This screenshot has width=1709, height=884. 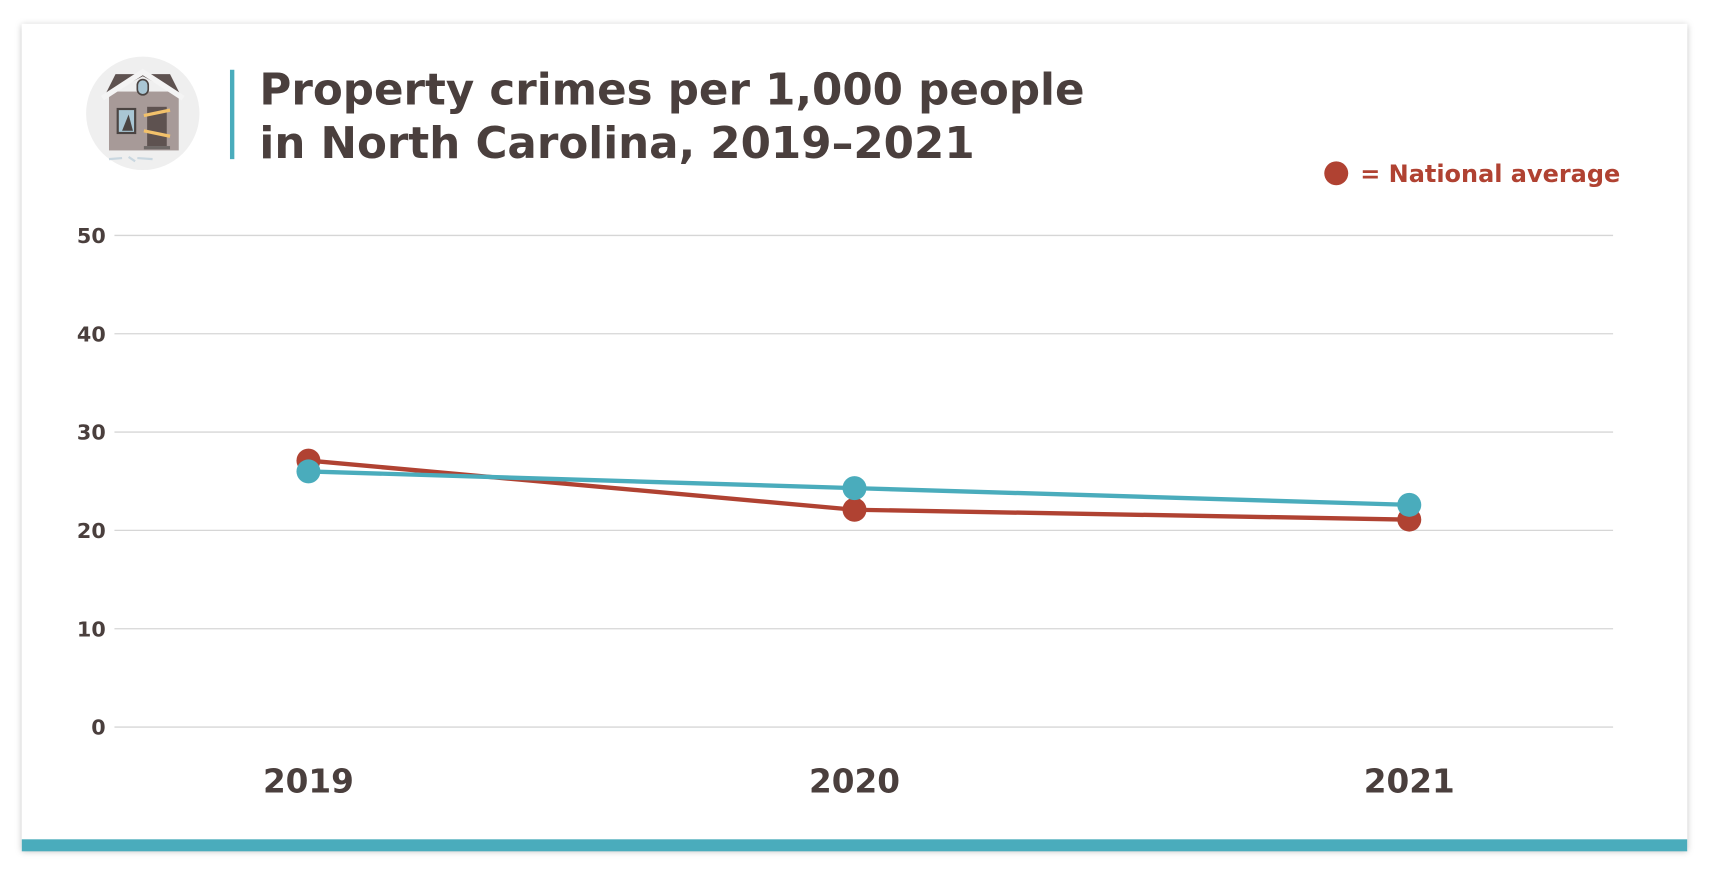 What do you see at coordinates (91, 629) in the screenshot?
I see `y-tick-label: 10` at bounding box center [91, 629].